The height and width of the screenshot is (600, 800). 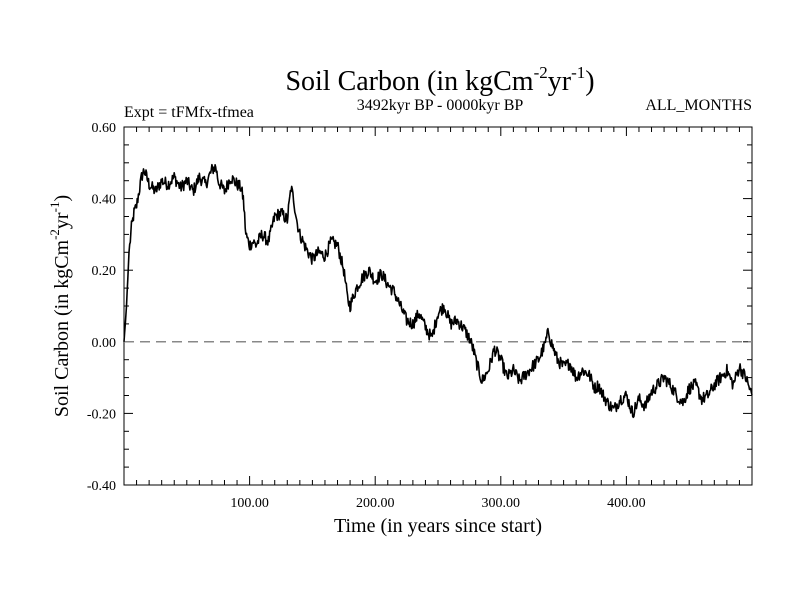 I want to click on y-axis-label-mid: yr, so click(x=62, y=220).